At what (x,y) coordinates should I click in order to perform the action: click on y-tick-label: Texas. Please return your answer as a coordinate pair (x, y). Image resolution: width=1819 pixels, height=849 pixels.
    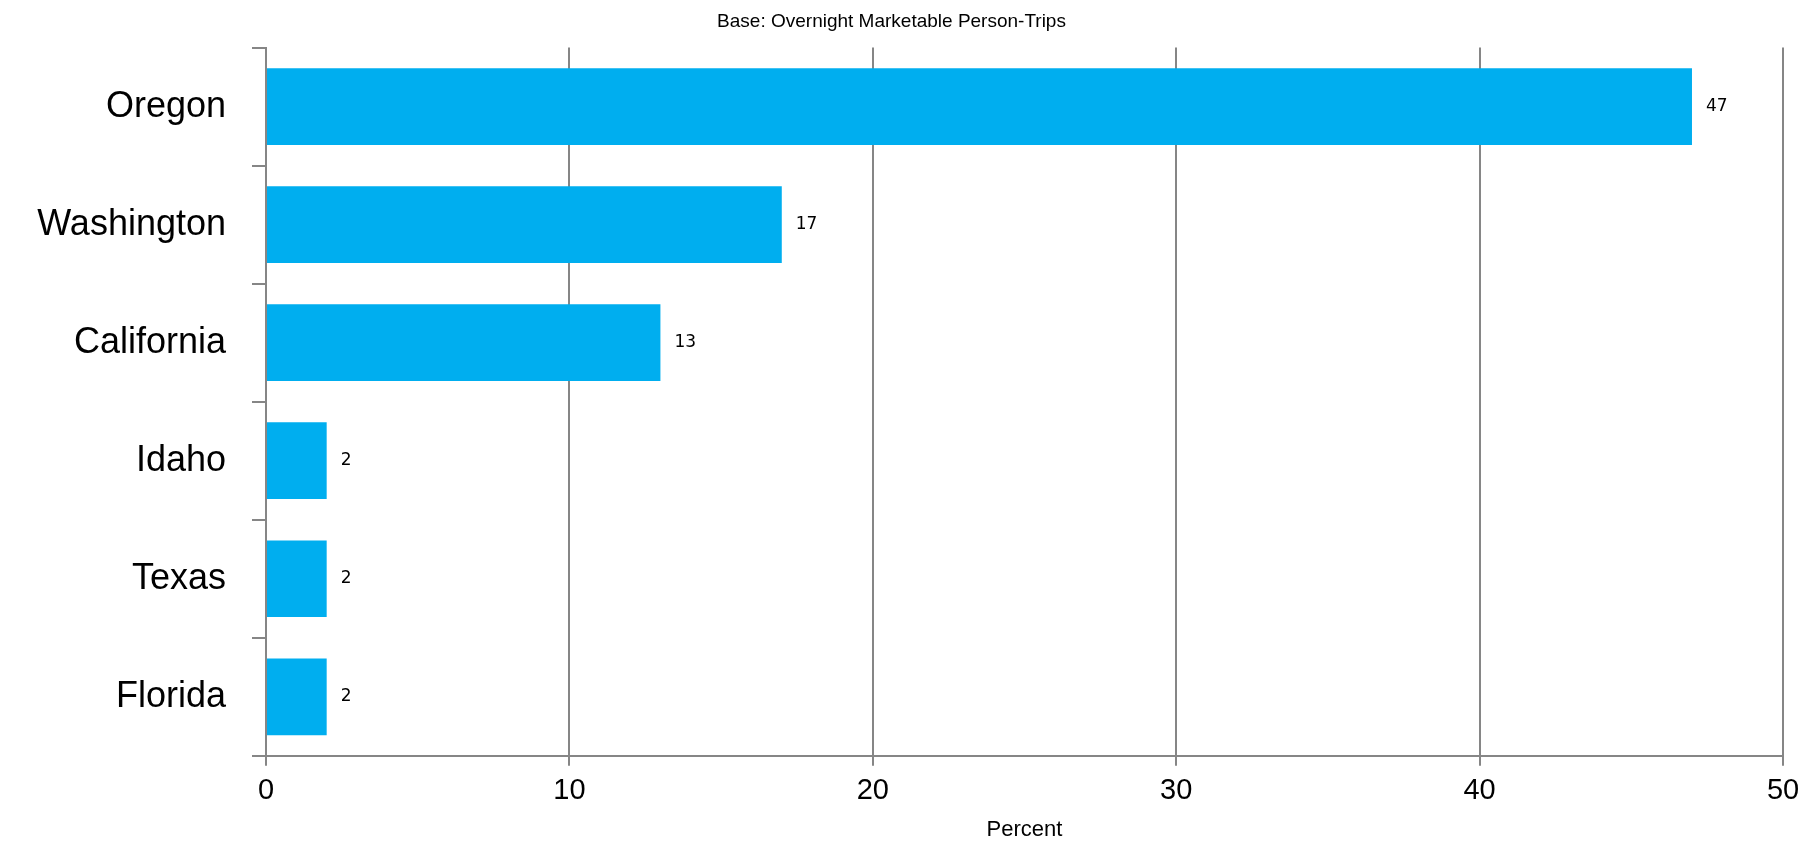
    Looking at the image, I should click on (178, 576).